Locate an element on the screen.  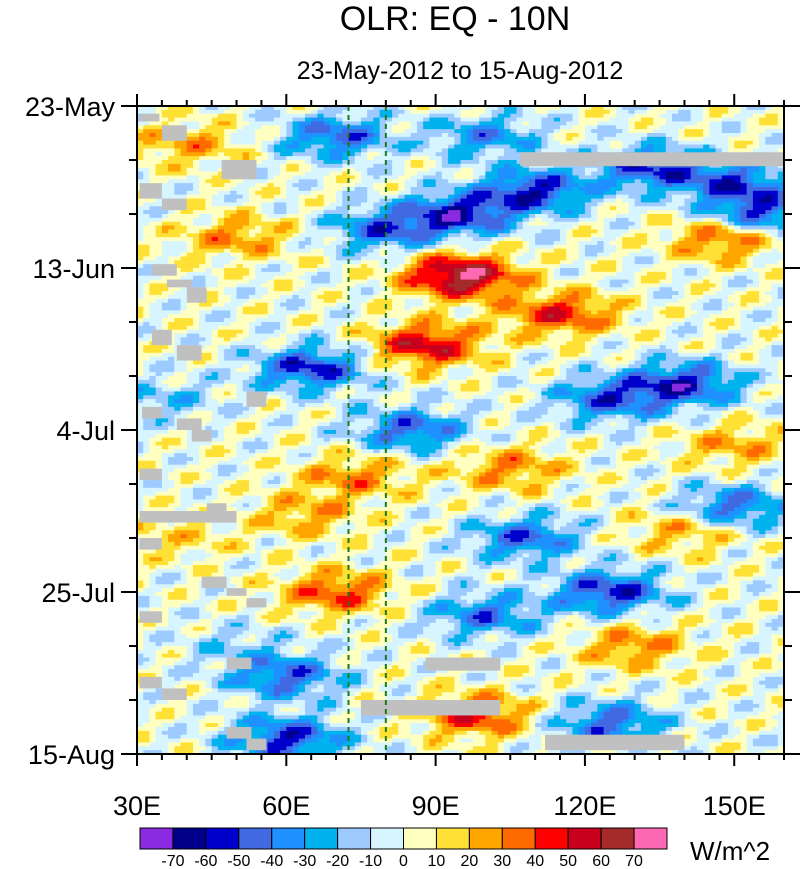
chart-title: OLR: EQ - 10N is located at coordinates (455, 19).